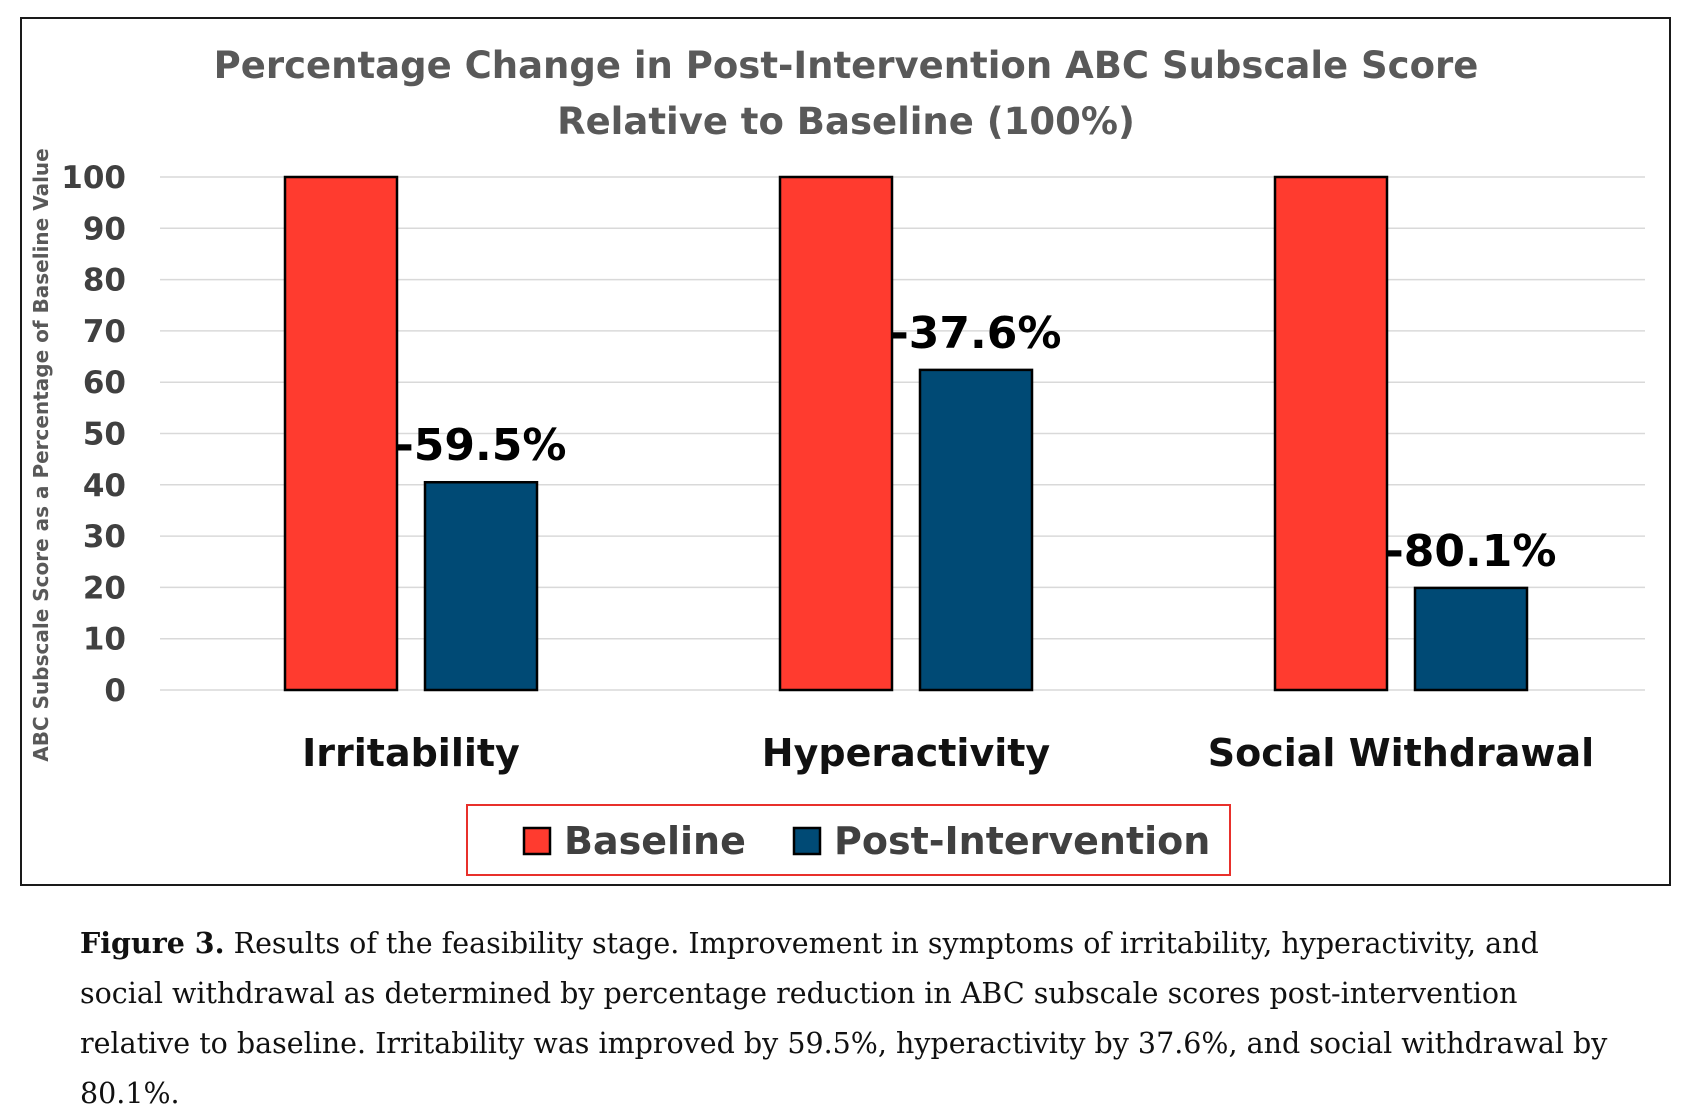 The width and height of the screenshot is (1692, 1119). What do you see at coordinates (341, 433) in the screenshot?
I see `bar-baseline-irritability` at bounding box center [341, 433].